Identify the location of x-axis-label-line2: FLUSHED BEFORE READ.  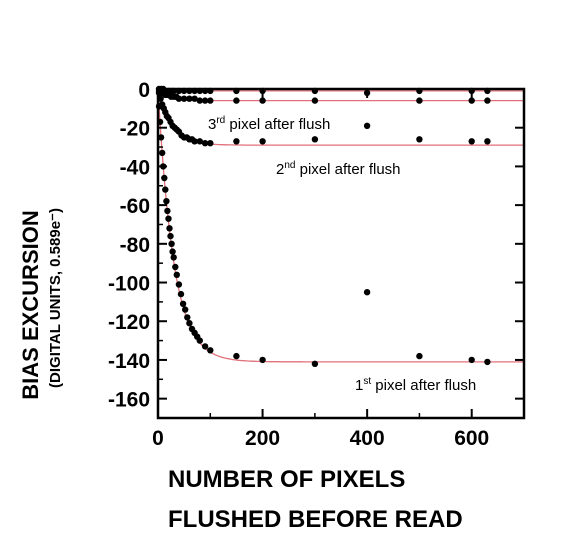
(315, 519).